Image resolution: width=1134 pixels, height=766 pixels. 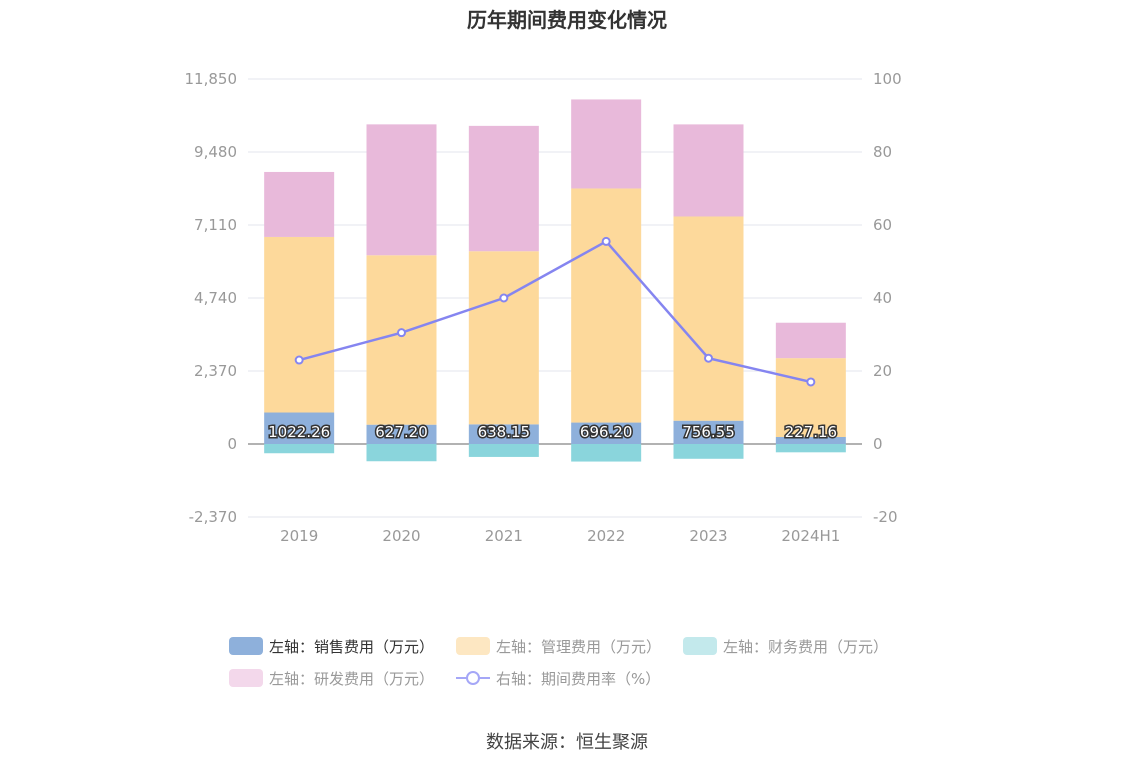 What do you see at coordinates (887, 79) in the screenshot?
I see `right-tick-label: 100` at bounding box center [887, 79].